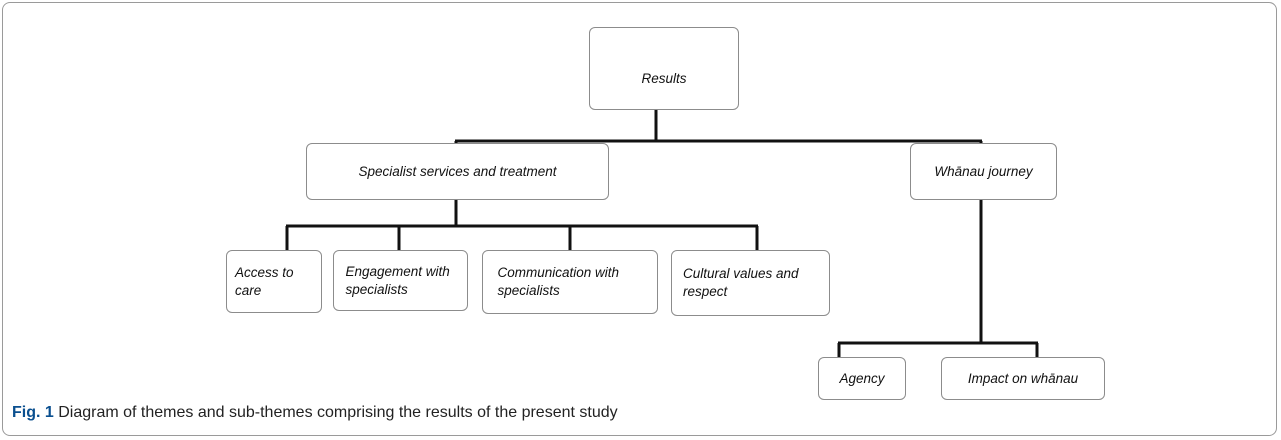 This screenshot has height=440, width=1281. Describe the element at coordinates (664, 68) in the screenshot. I see `node: Results` at that location.